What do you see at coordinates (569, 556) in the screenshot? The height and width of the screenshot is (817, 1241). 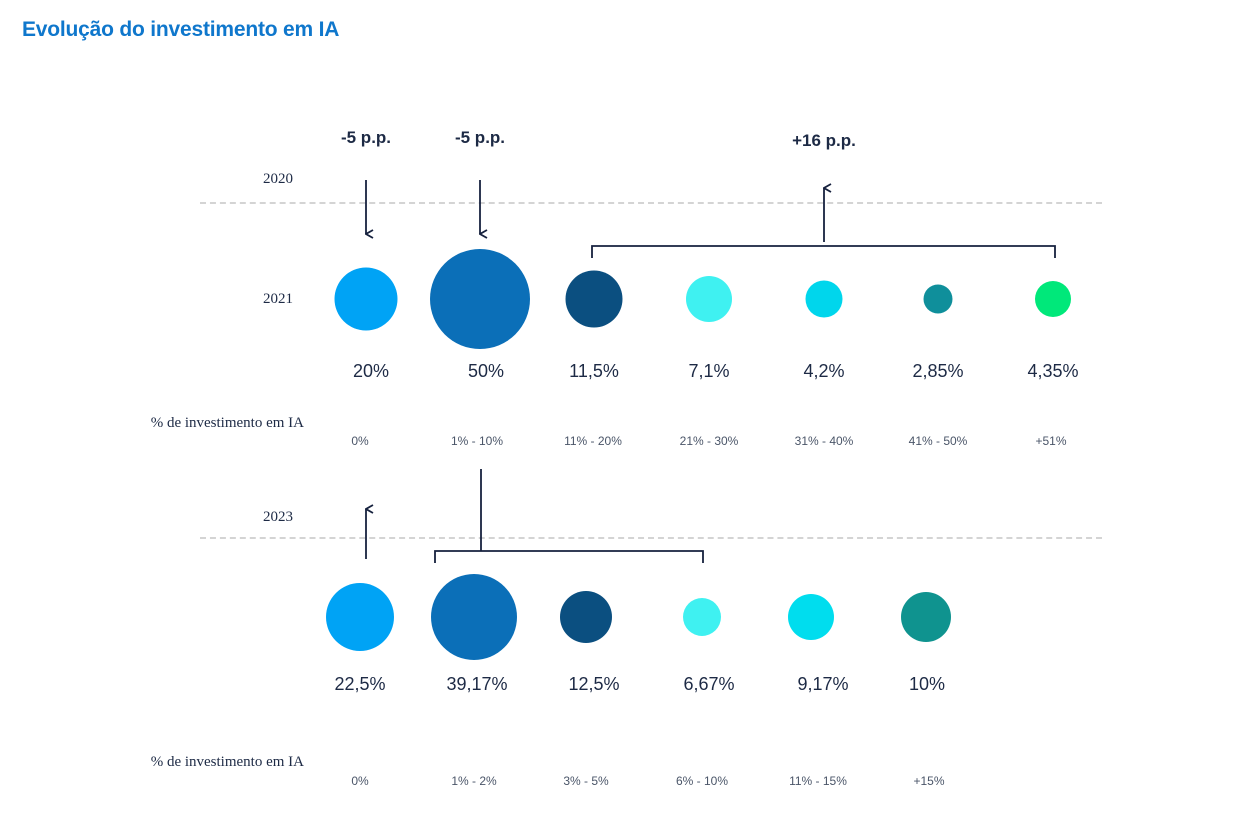 I see `group-bracket-2023` at bounding box center [569, 556].